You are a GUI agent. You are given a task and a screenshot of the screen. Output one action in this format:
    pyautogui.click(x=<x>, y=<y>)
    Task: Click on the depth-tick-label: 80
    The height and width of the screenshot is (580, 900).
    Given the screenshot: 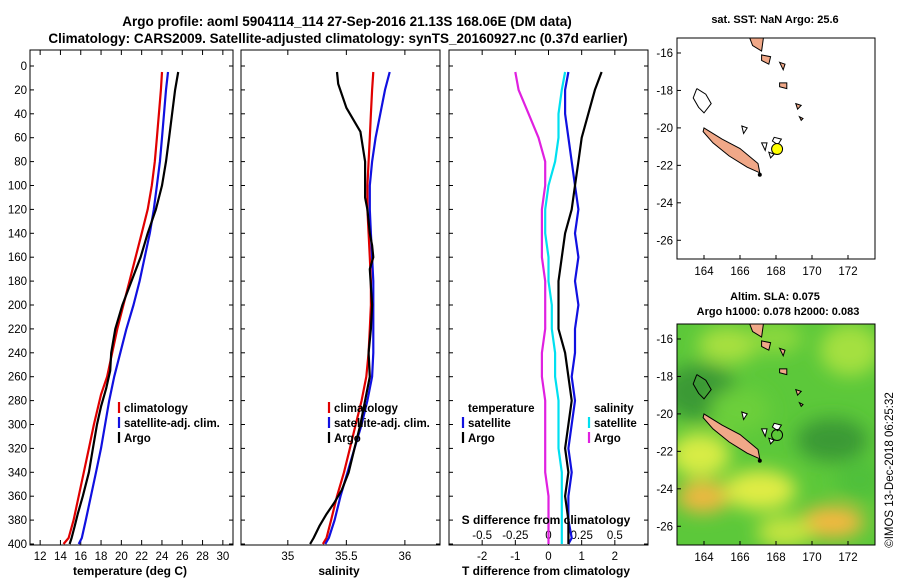 What is the action you would take?
    pyautogui.click(x=20, y=163)
    